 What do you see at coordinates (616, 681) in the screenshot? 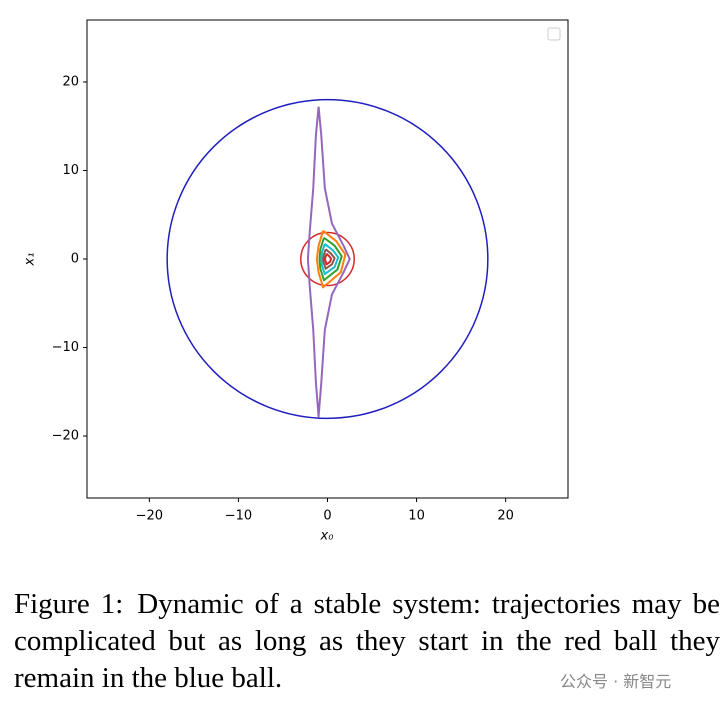
I see `watermark: 公众号 · 新智元` at bounding box center [616, 681].